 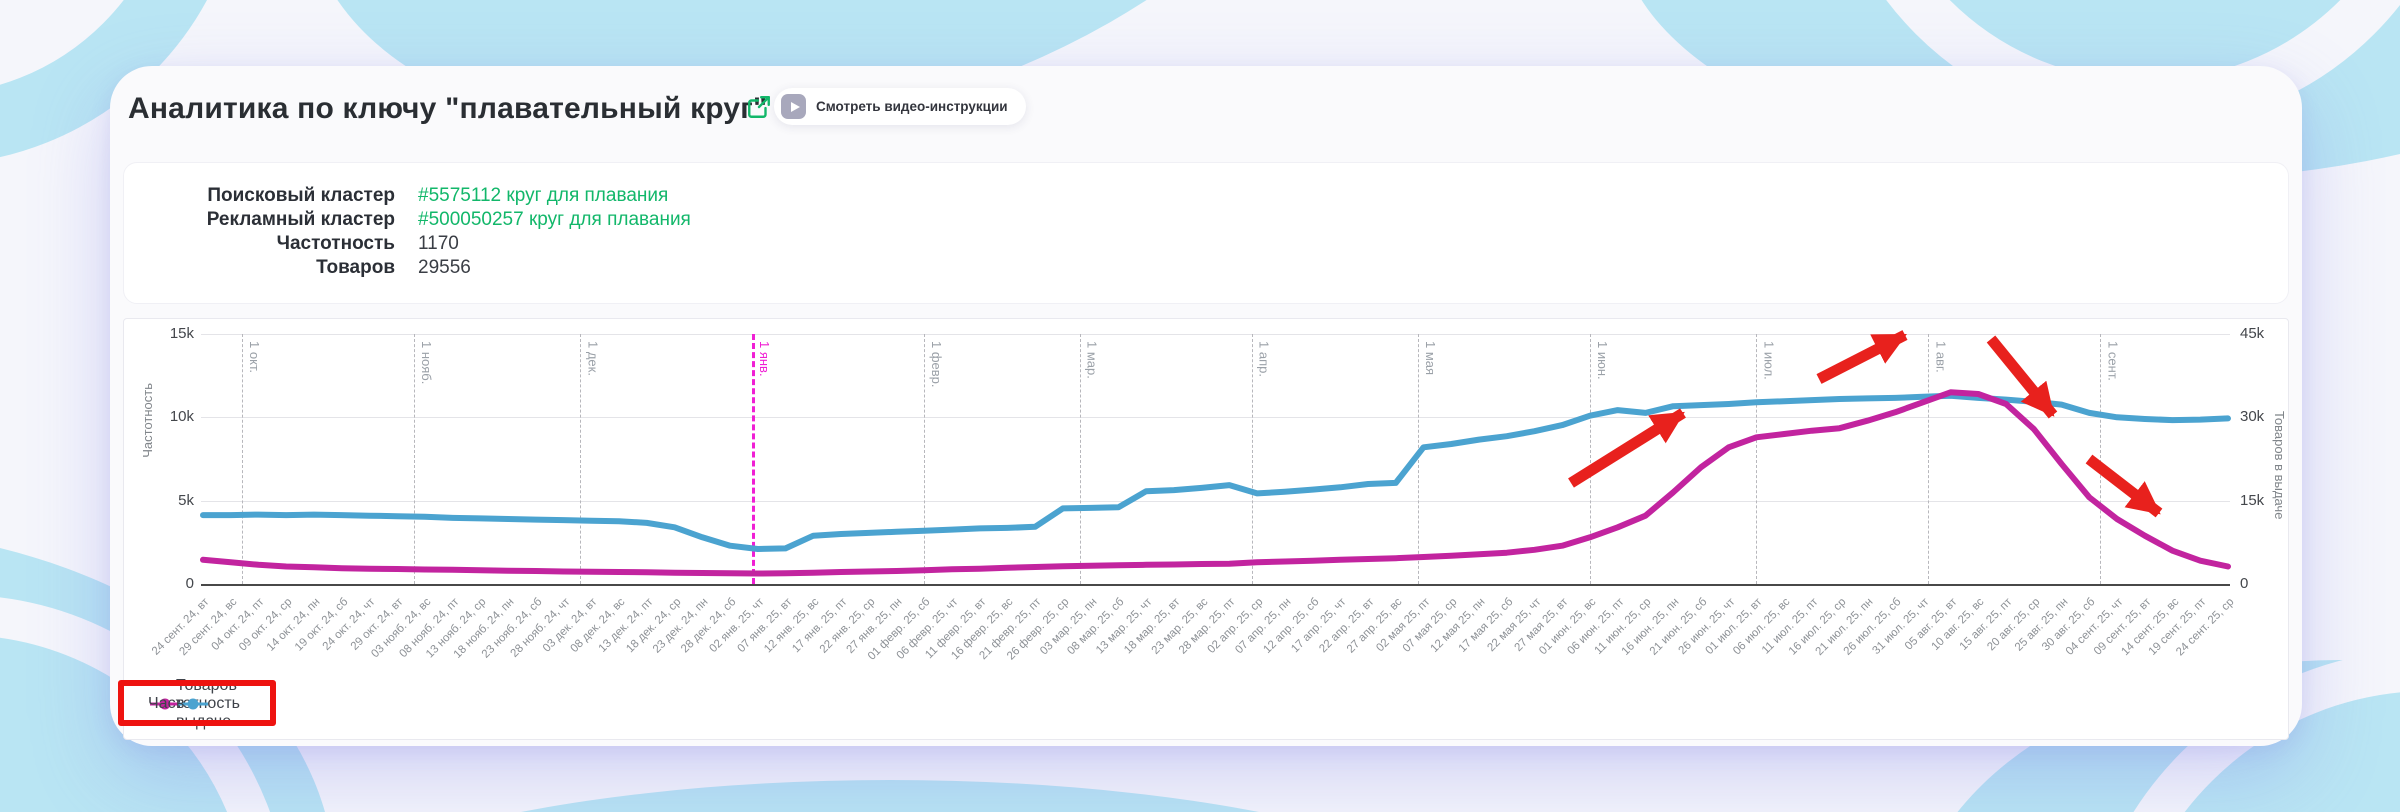 I want to click on month-label: 1 апр., so click(x=1264, y=359).